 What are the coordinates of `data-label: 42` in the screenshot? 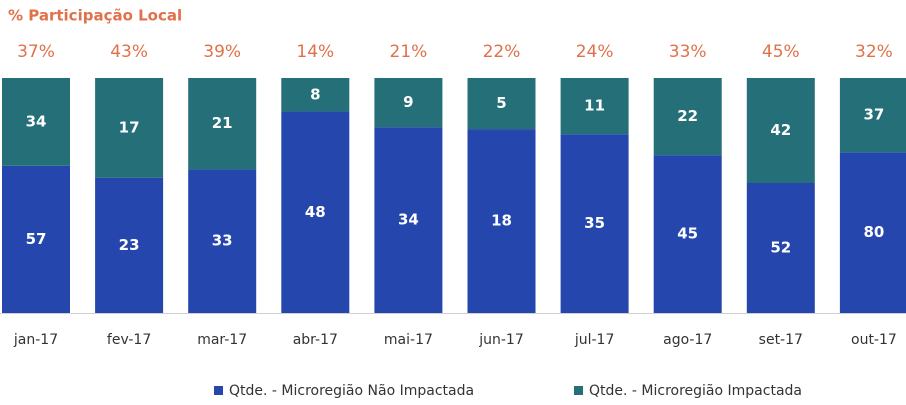 It's located at (780, 130).